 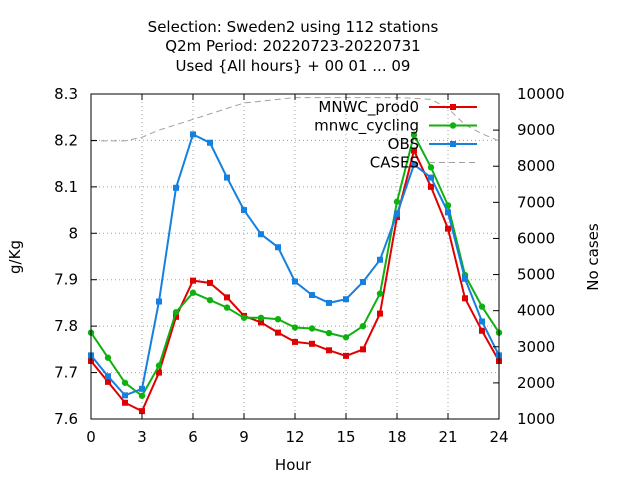 I want to click on x-tick-label-8: 24, so click(x=498, y=437).